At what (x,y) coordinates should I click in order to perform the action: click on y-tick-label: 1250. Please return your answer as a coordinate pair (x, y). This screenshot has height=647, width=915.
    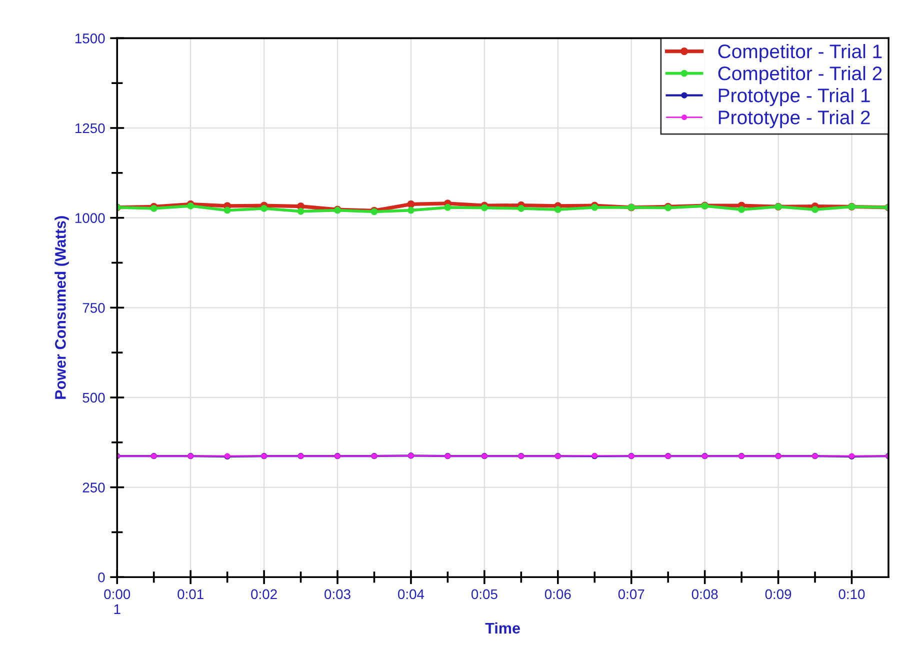
    Looking at the image, I should click on (90, 128).